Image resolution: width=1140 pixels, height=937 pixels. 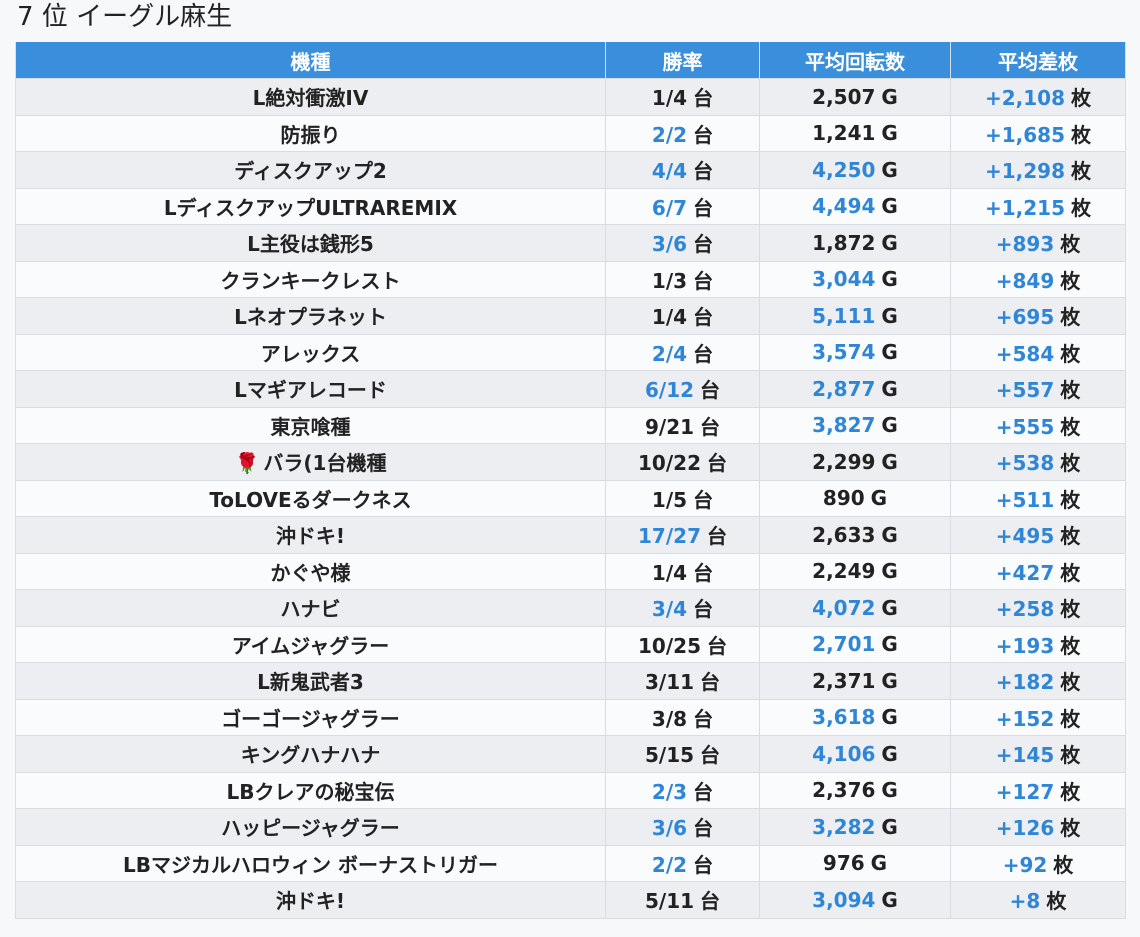 What do you see at coordinates (1025, 463) in the screenshot?
I see `avg-diff-value: +538` at bounding box center [1025, 463].